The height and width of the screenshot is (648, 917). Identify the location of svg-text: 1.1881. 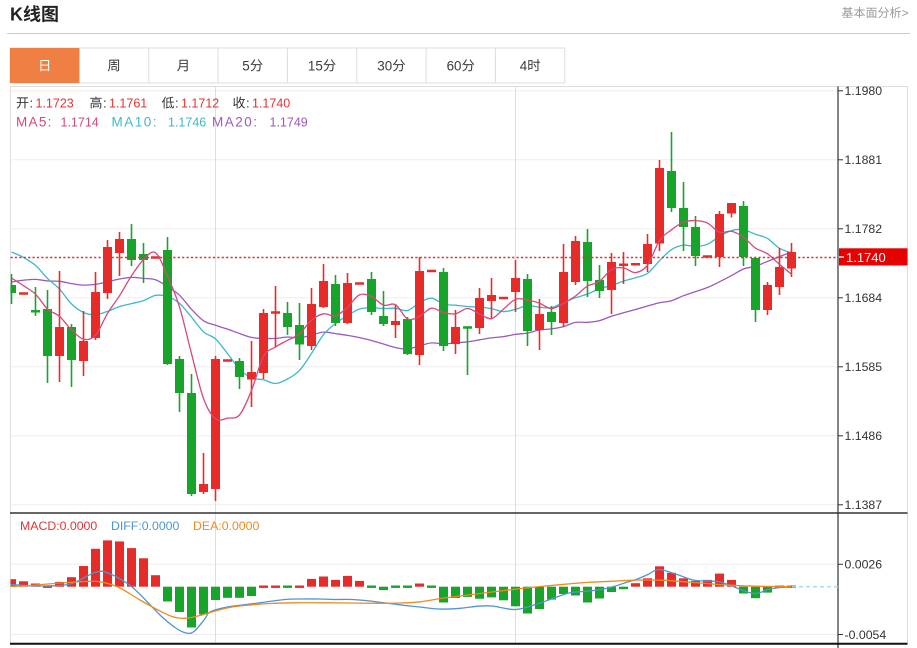
(864, 160).